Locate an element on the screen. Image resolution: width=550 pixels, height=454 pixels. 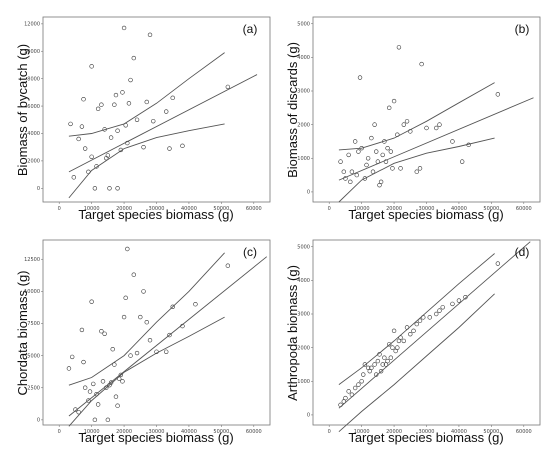
panel-c-y-tick-label: 12500 is located at coordinates (32, 260).